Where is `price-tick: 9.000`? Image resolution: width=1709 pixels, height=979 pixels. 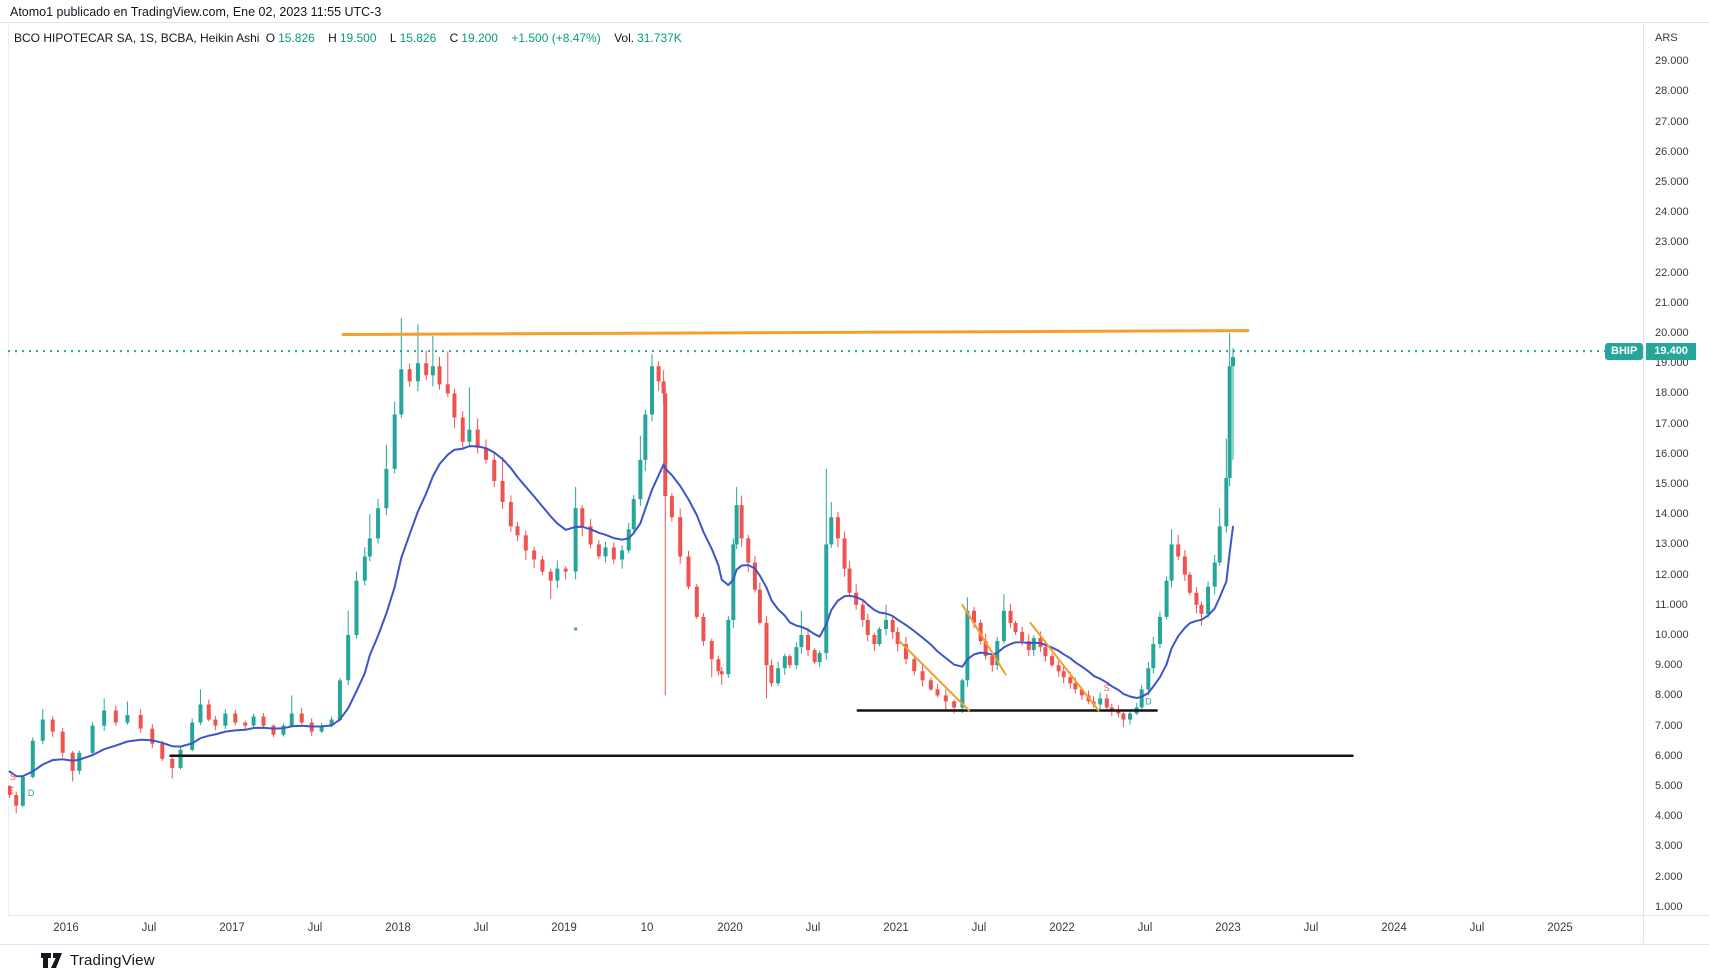 price-tick: 9.000 is located at coordinates (1669, 665).